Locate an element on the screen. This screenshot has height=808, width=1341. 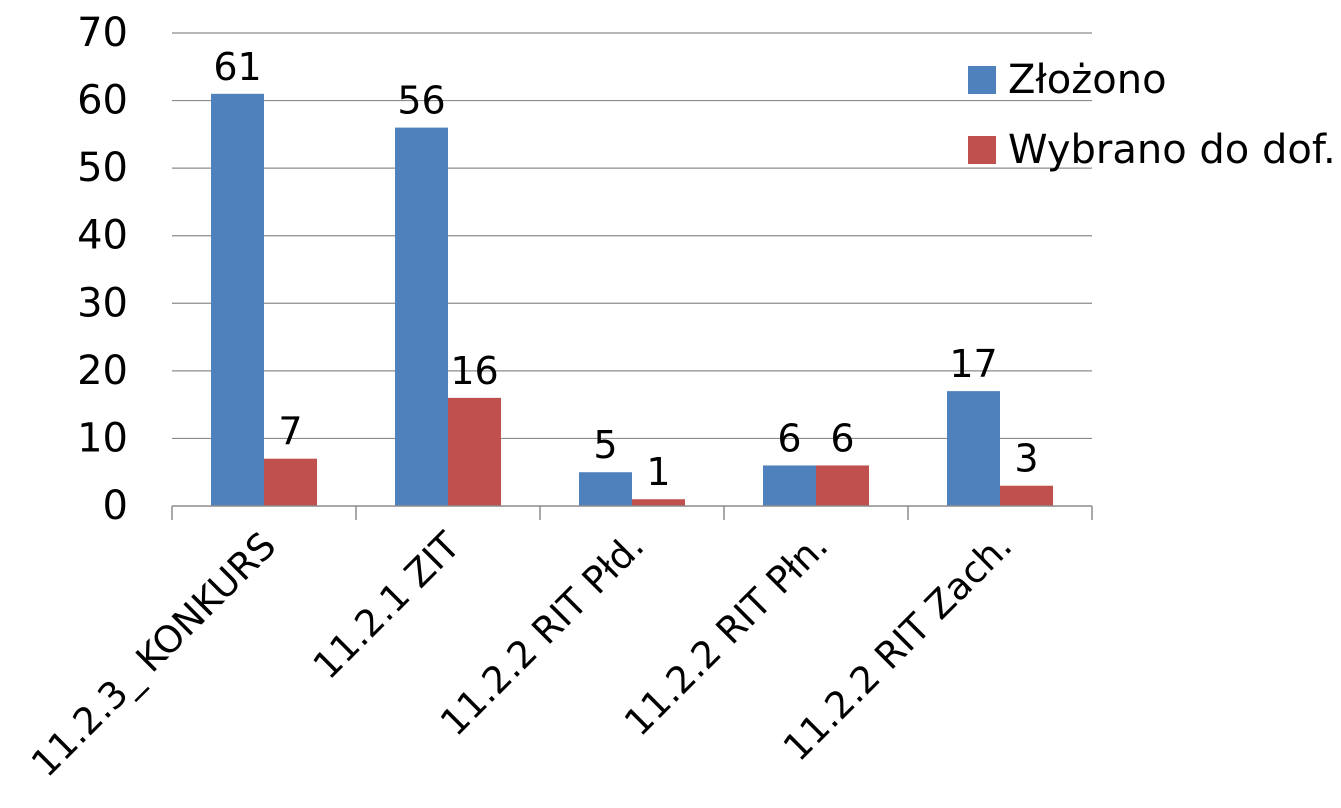
data-label: 56 is located at coordinates (421, 101).